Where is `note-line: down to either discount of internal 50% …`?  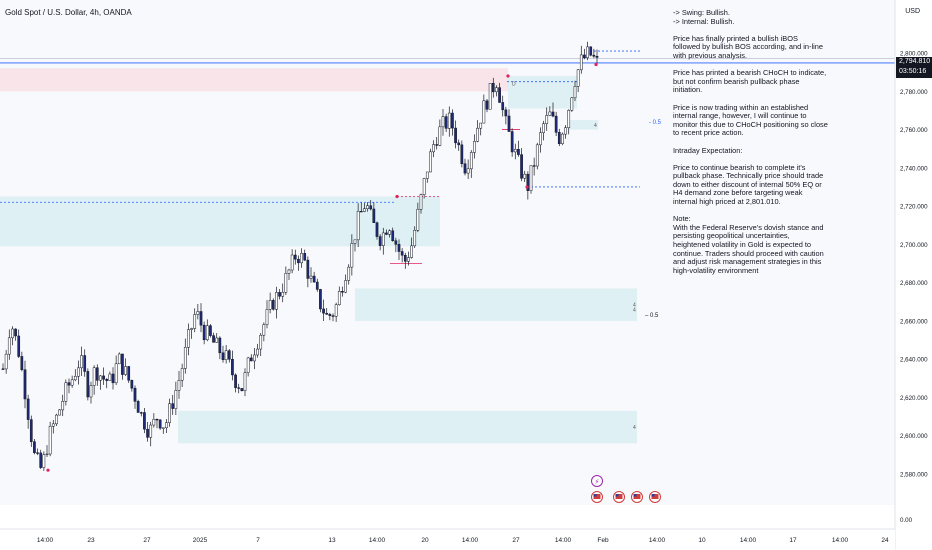 note-line: down to either discount of internal 50% … is located at coordinates (747, 184).